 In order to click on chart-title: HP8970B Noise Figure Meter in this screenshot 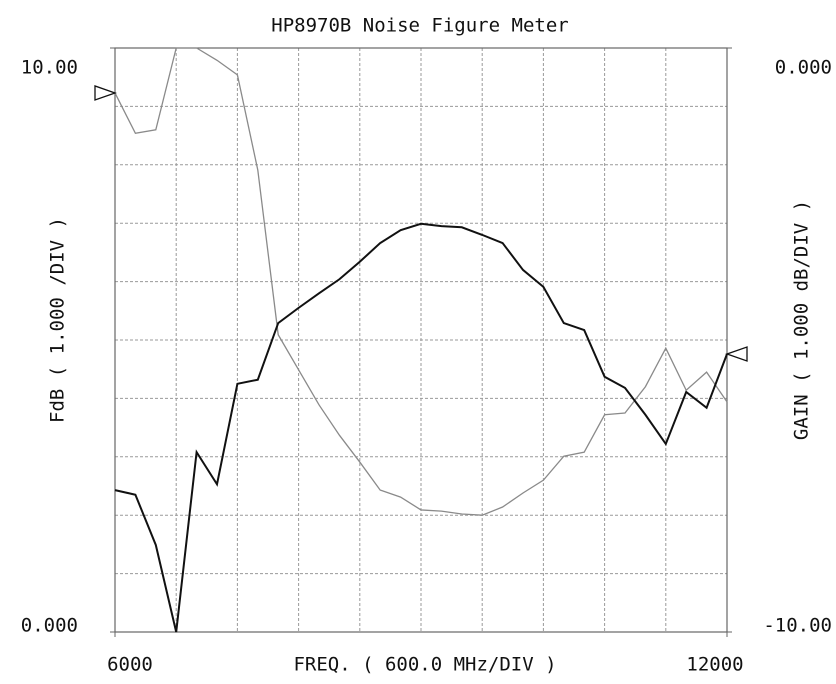, I will do `click(419, 26)`.